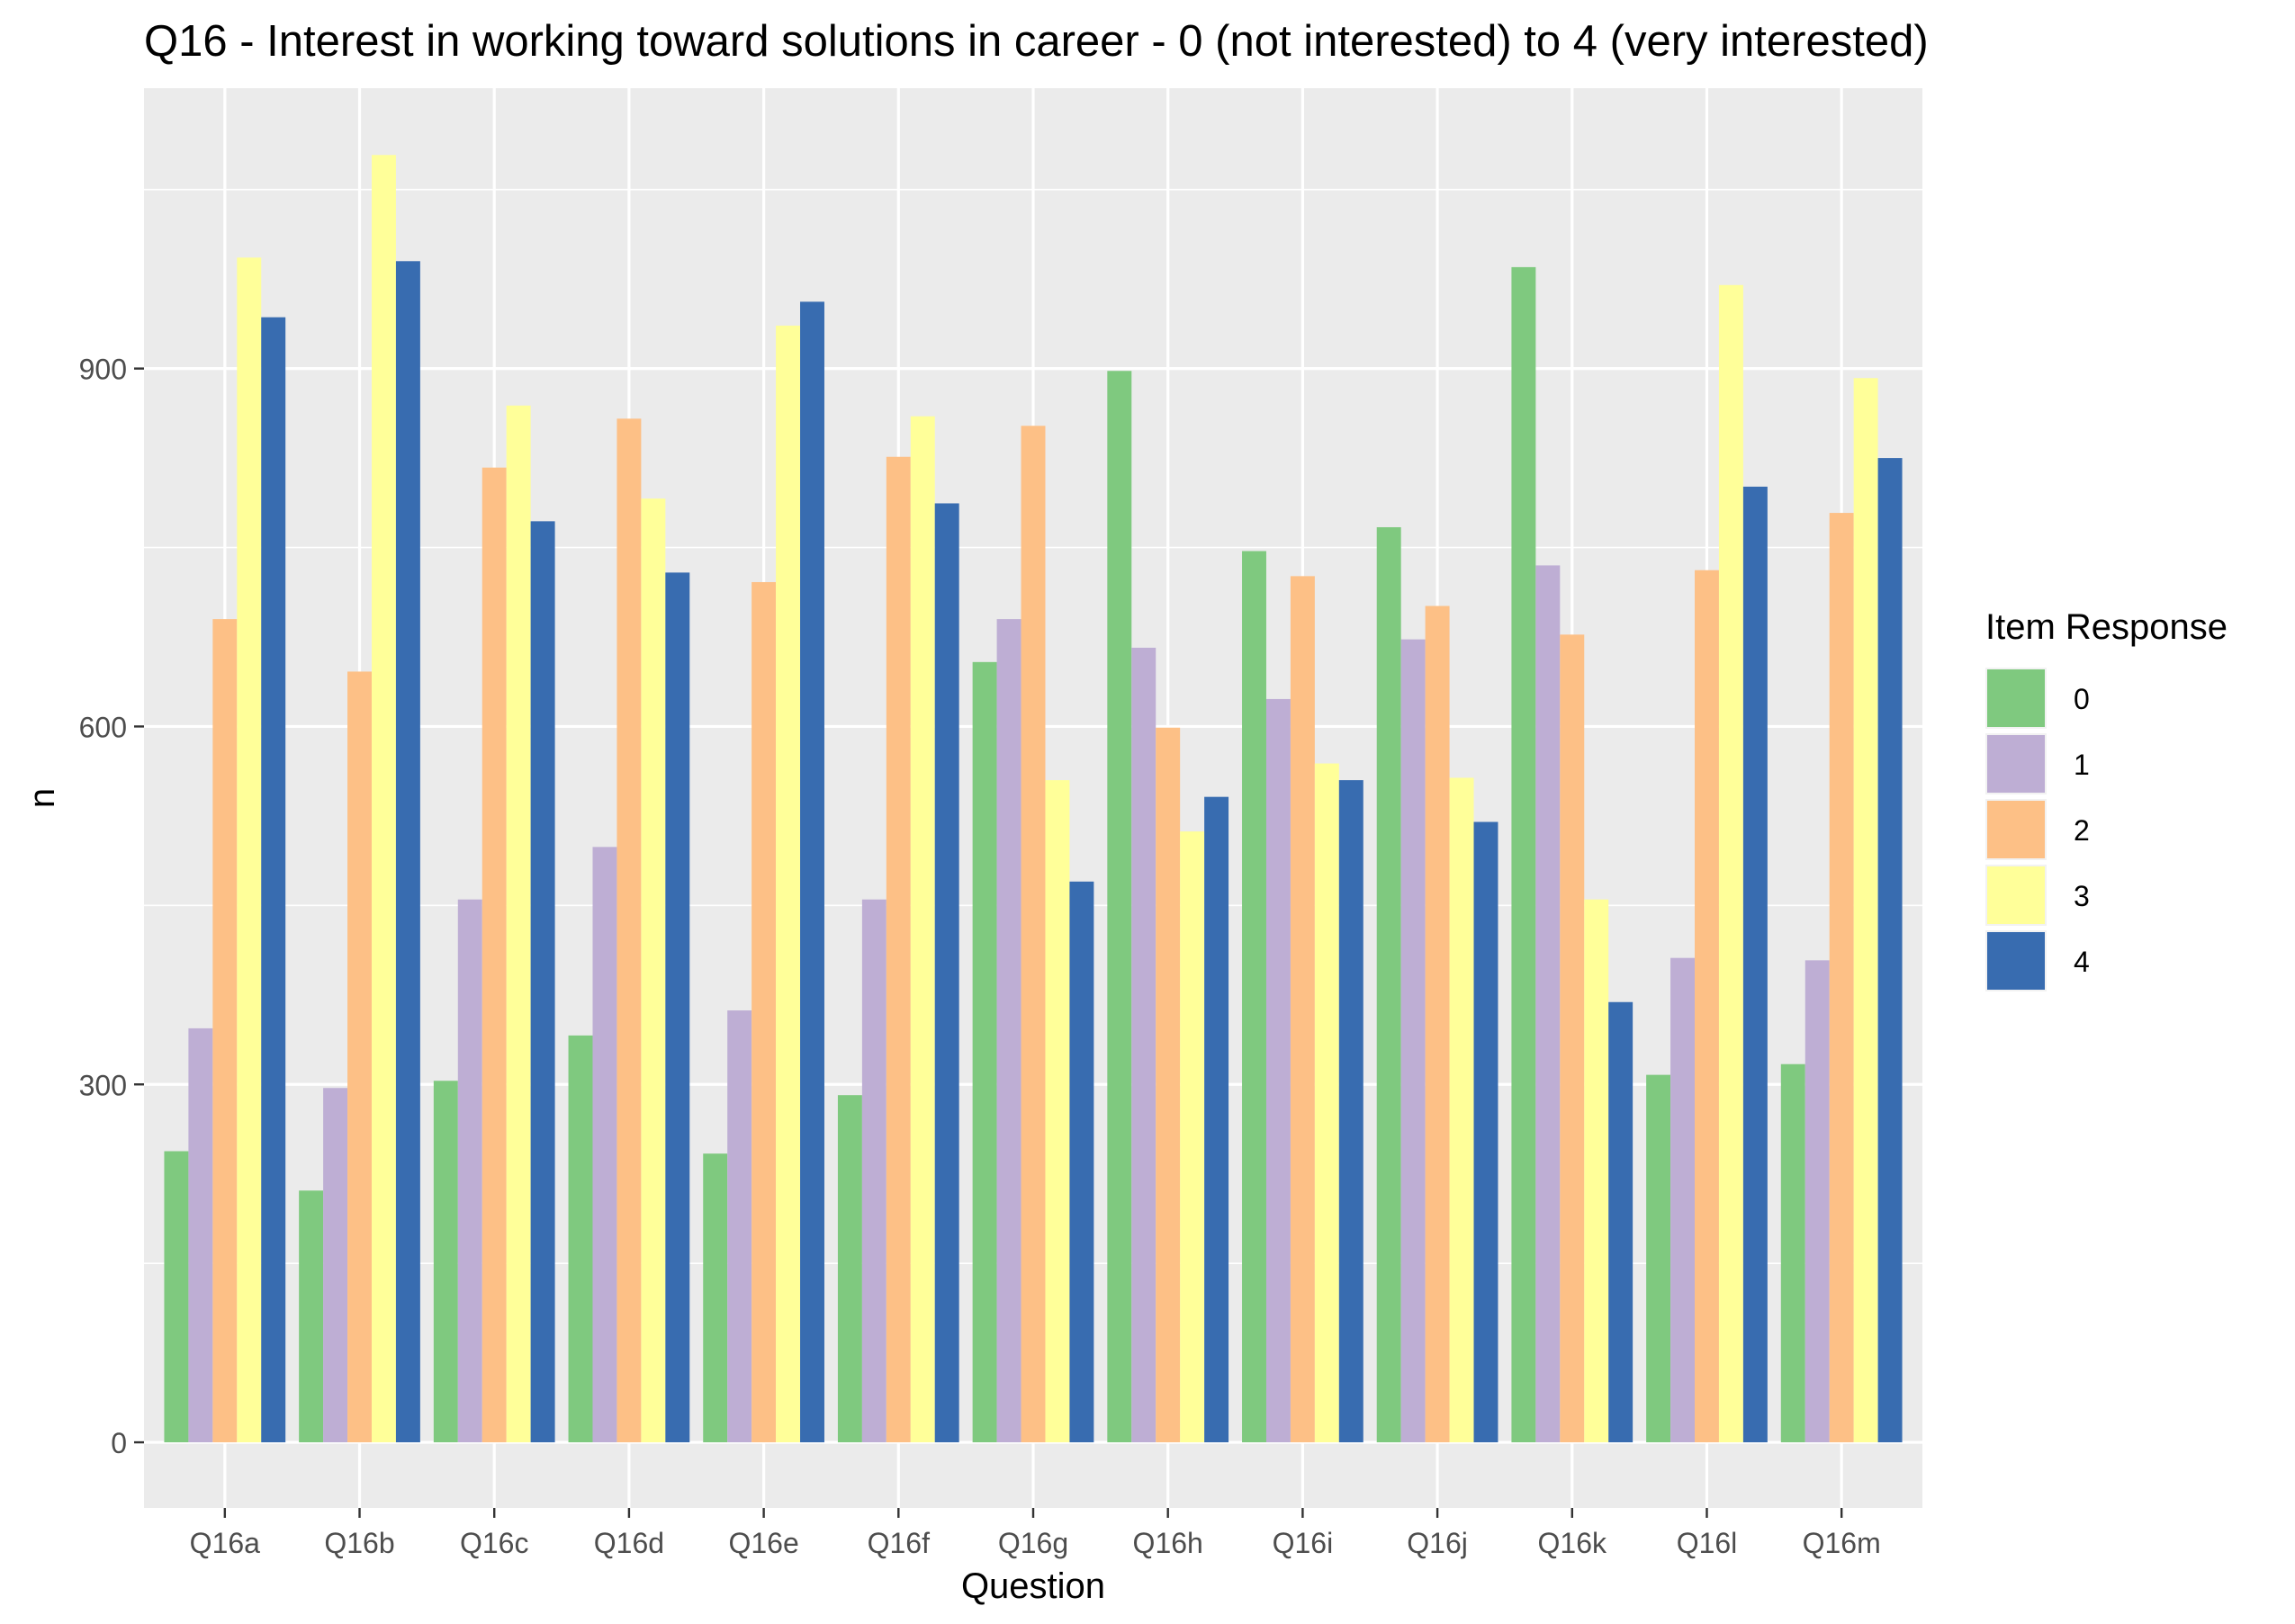  What do you see at coordinates (2038, 829) in the screenshot?
I see `legend-items: 0 1 2 3 4` at bounding box center [2038, 829].